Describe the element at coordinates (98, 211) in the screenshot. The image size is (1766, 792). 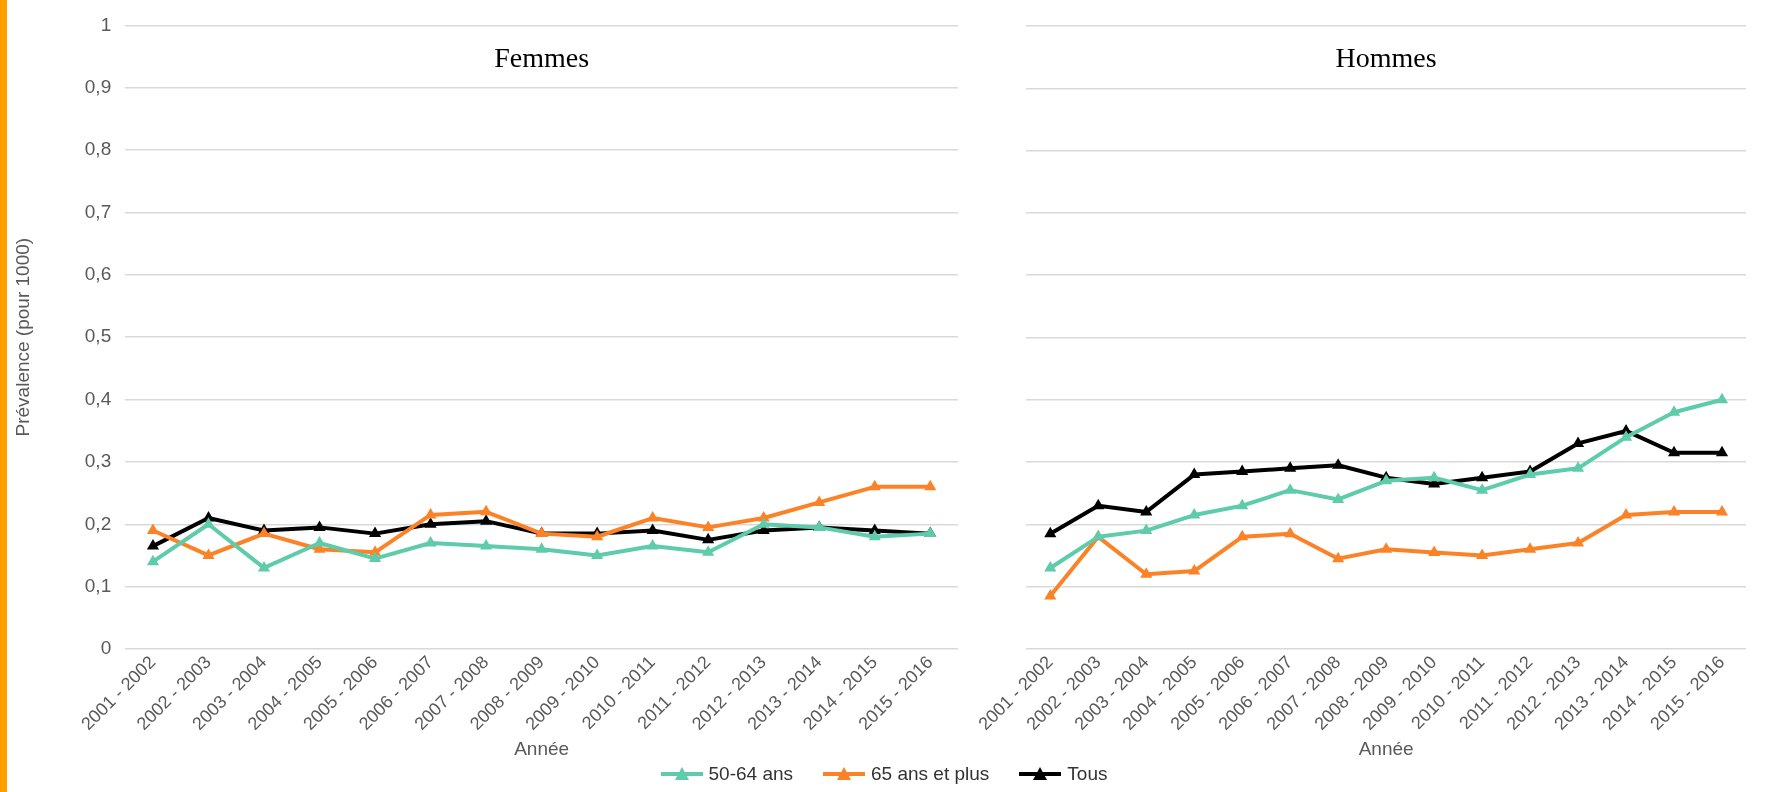
I see `y-tick-label: 0,7` at that location.